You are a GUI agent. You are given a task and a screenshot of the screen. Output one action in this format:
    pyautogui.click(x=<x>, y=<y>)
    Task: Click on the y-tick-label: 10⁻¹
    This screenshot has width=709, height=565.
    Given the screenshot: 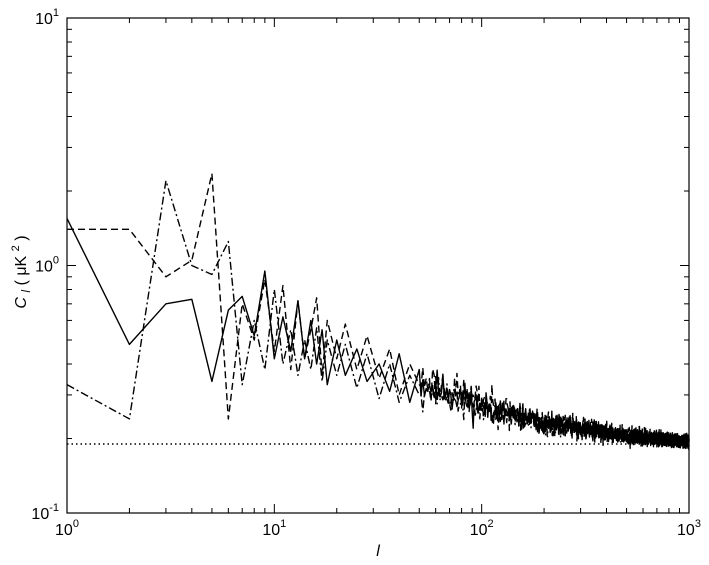 What is the action you would take?
    pyautogui.click(x=45, y=512)
    